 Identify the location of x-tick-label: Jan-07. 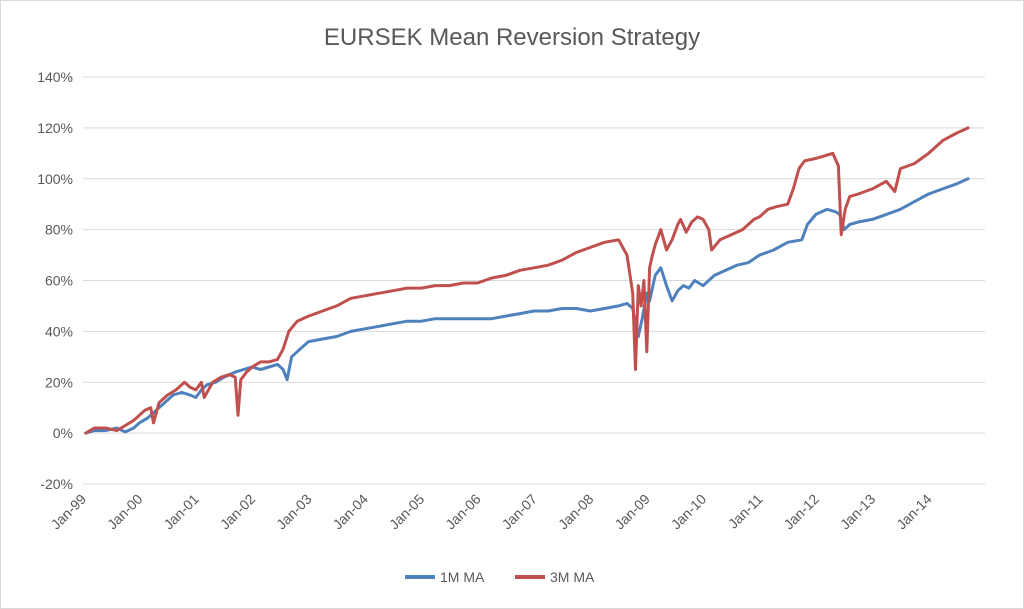
(520, 512).